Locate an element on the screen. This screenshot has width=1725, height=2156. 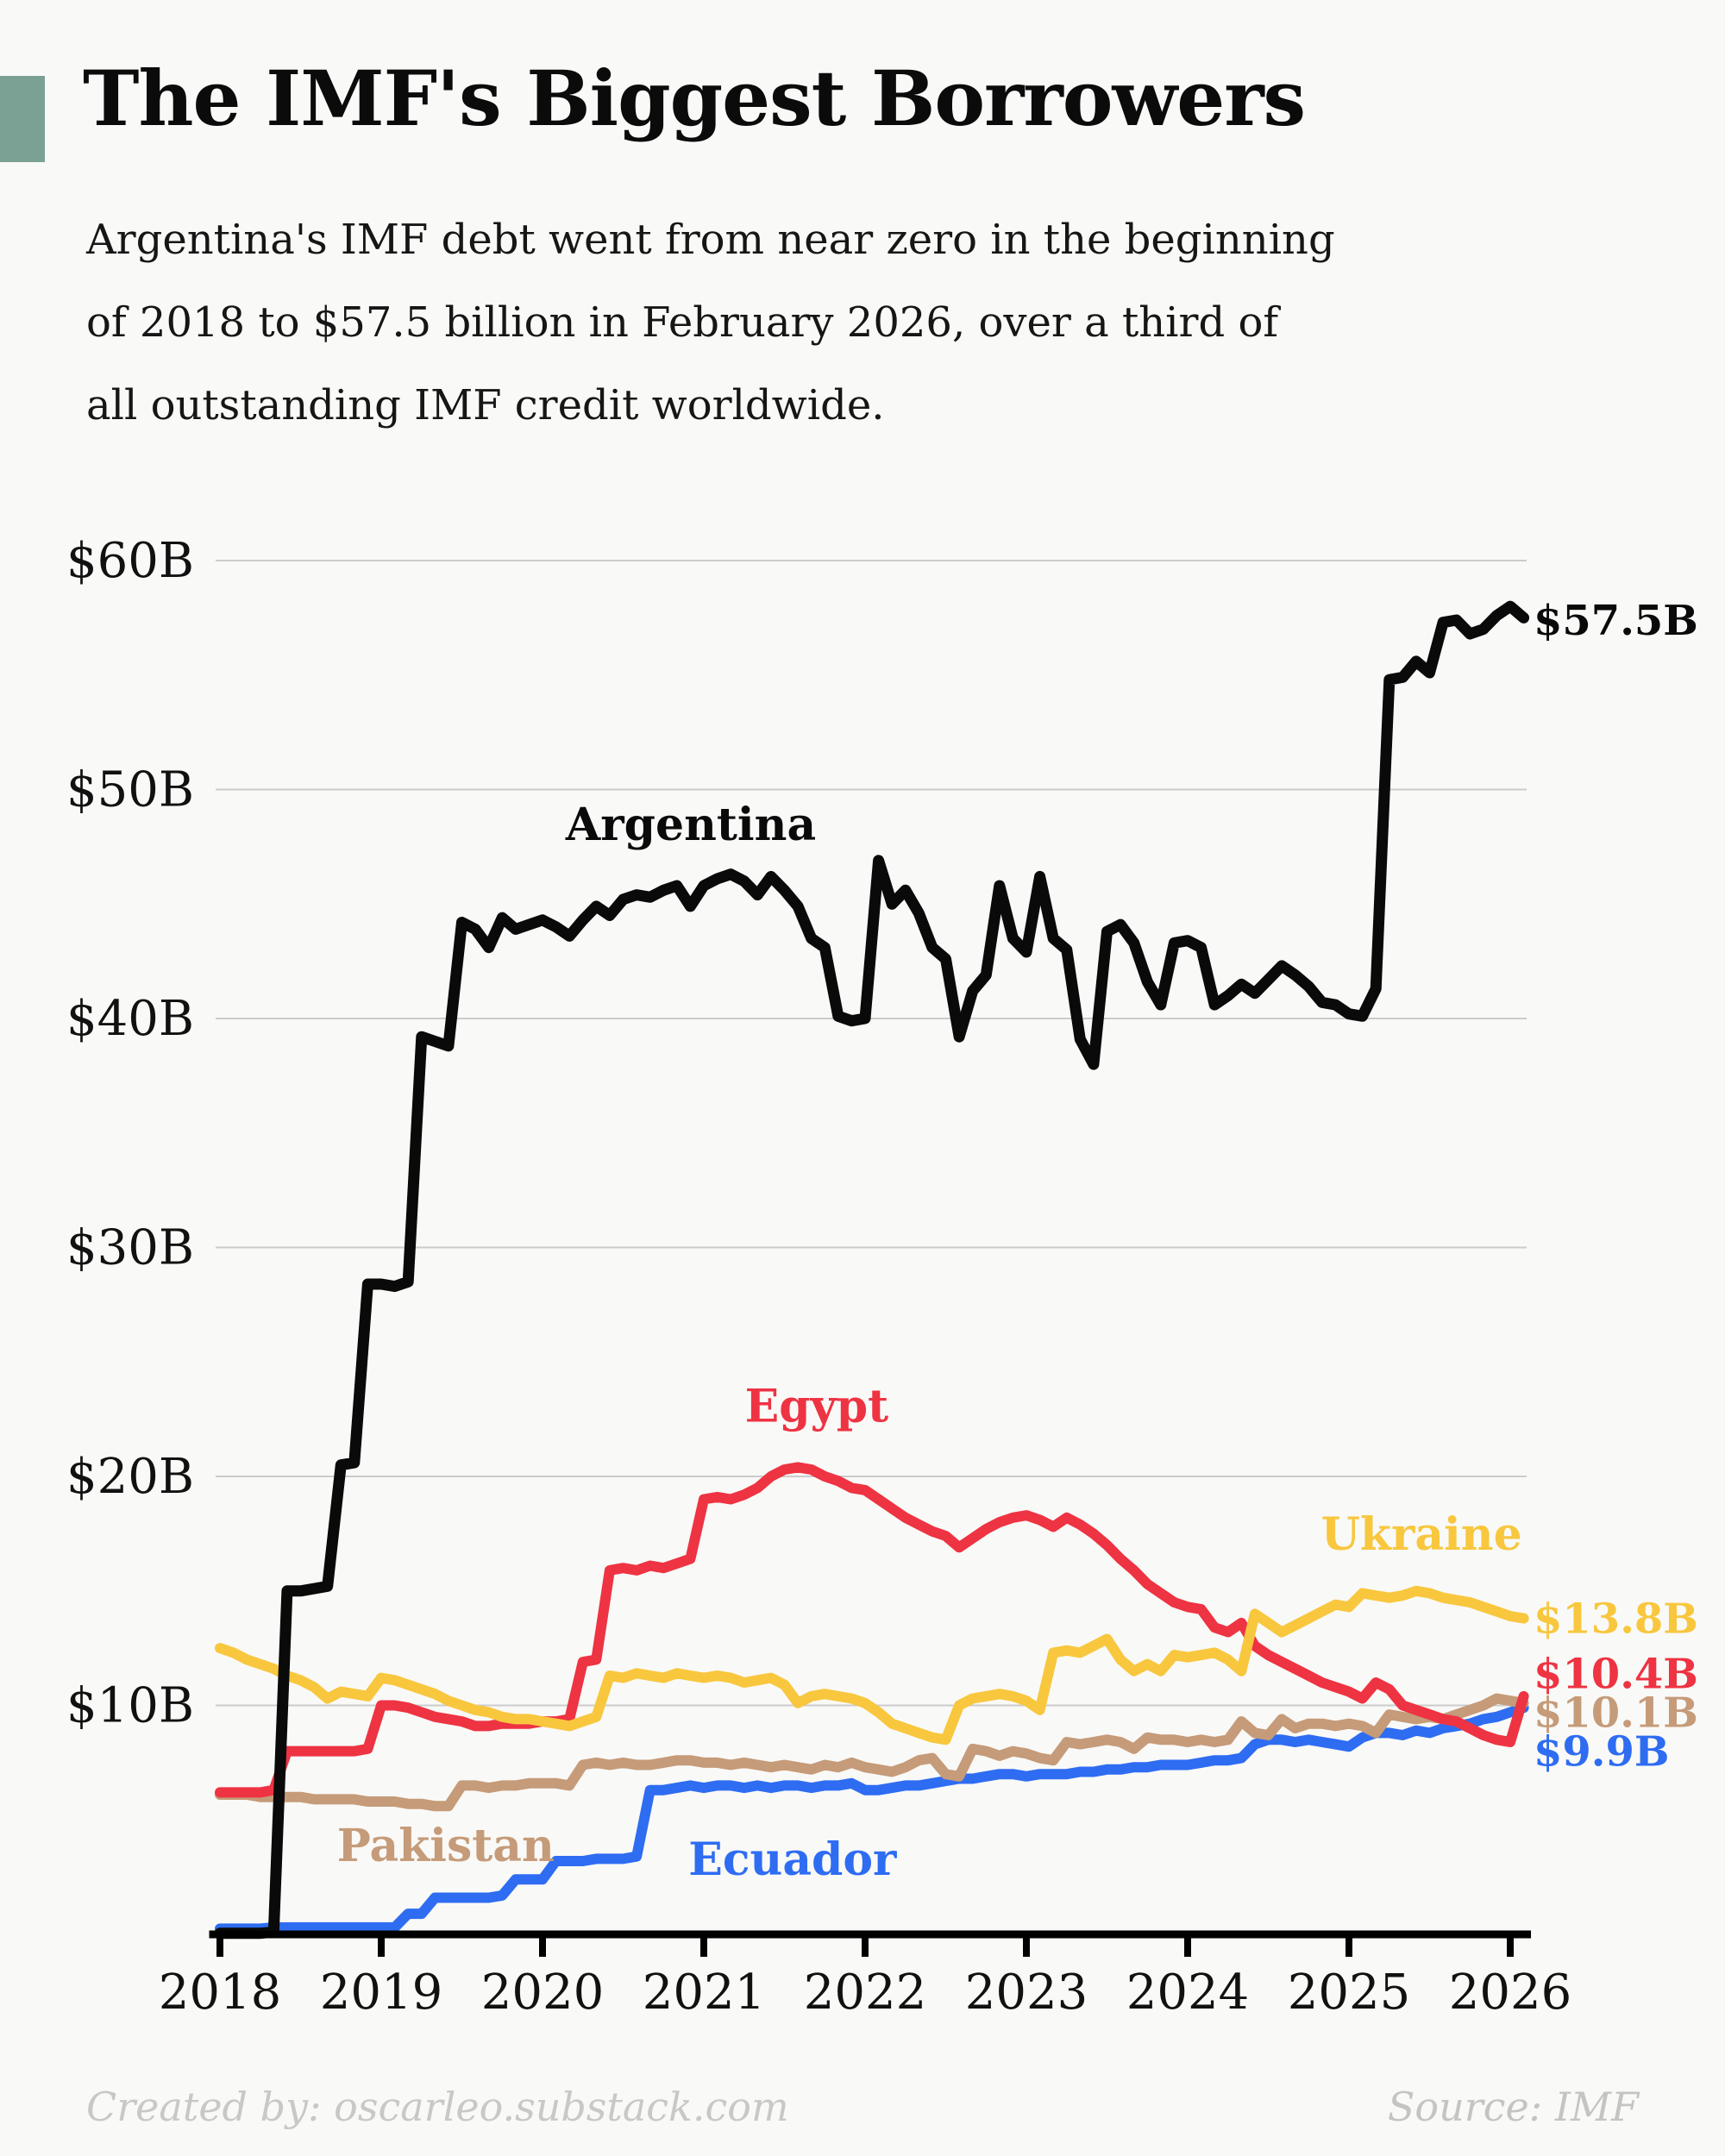
y-tick-label-10: $10B is located at coordinates (130, 1706).